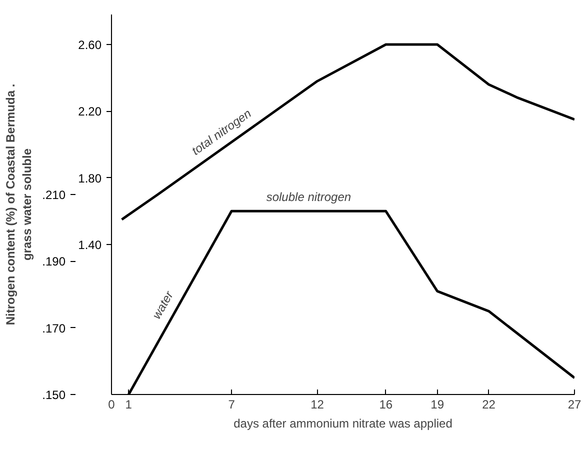  Describe the element at coordinates (54, 195) in the screenshot. I see `y-tick-label: .210` at that location.